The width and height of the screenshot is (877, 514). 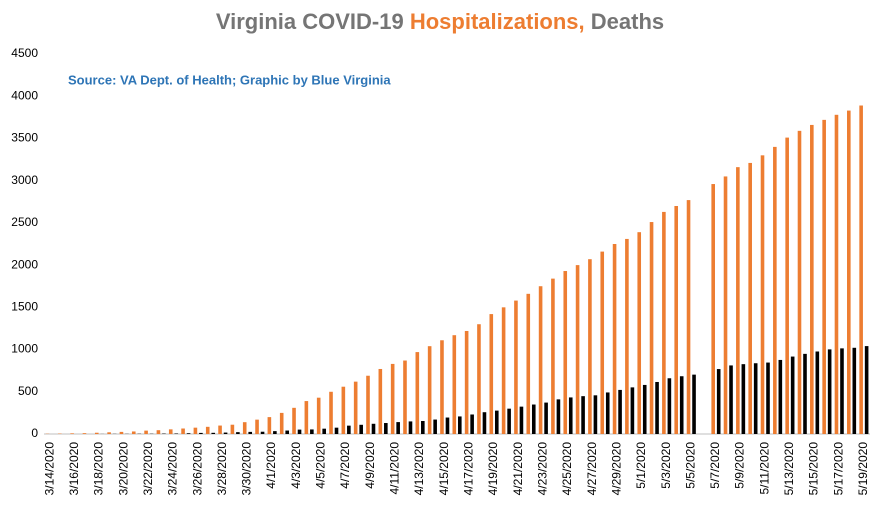 What do you see at coordinates (74, 469) in the screenshot?
I see `x-tick-label: 3/16/2020` at bounding box center [74, 469].